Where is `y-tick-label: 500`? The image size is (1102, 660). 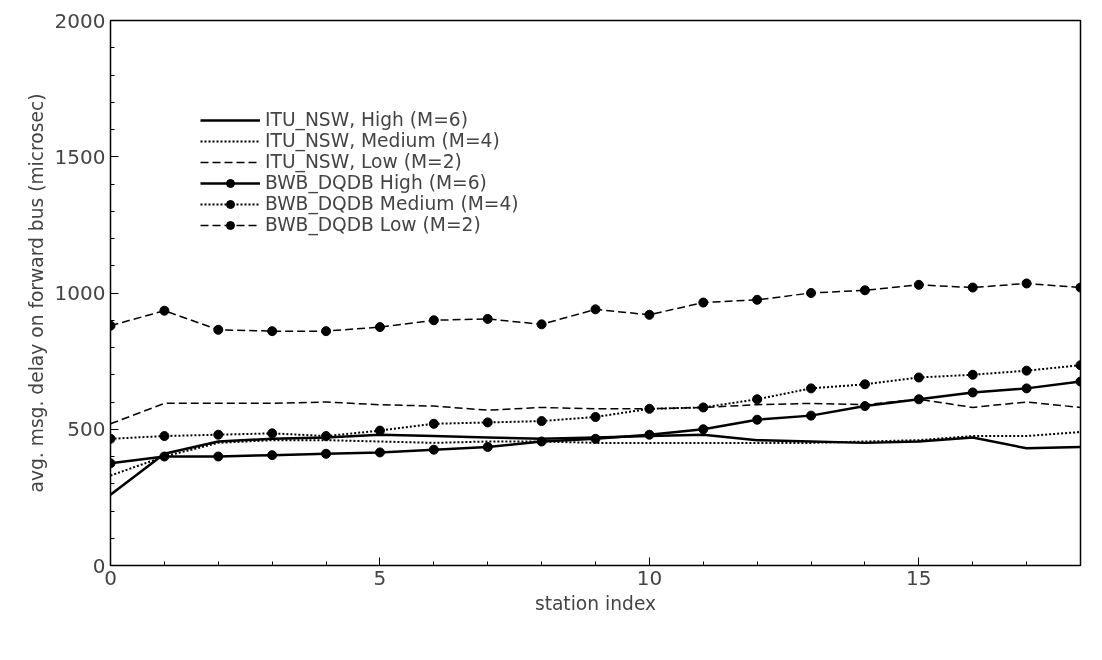
y-tick-label: 500 is located at coordinates (86, 429).